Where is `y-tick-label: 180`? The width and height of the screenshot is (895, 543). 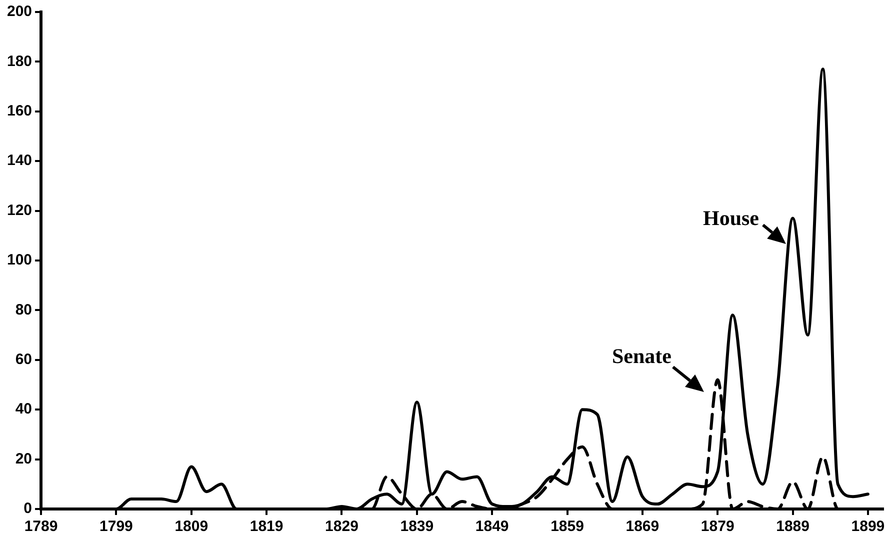
y-tick-label: 180 is located at coordinates (19, 61).